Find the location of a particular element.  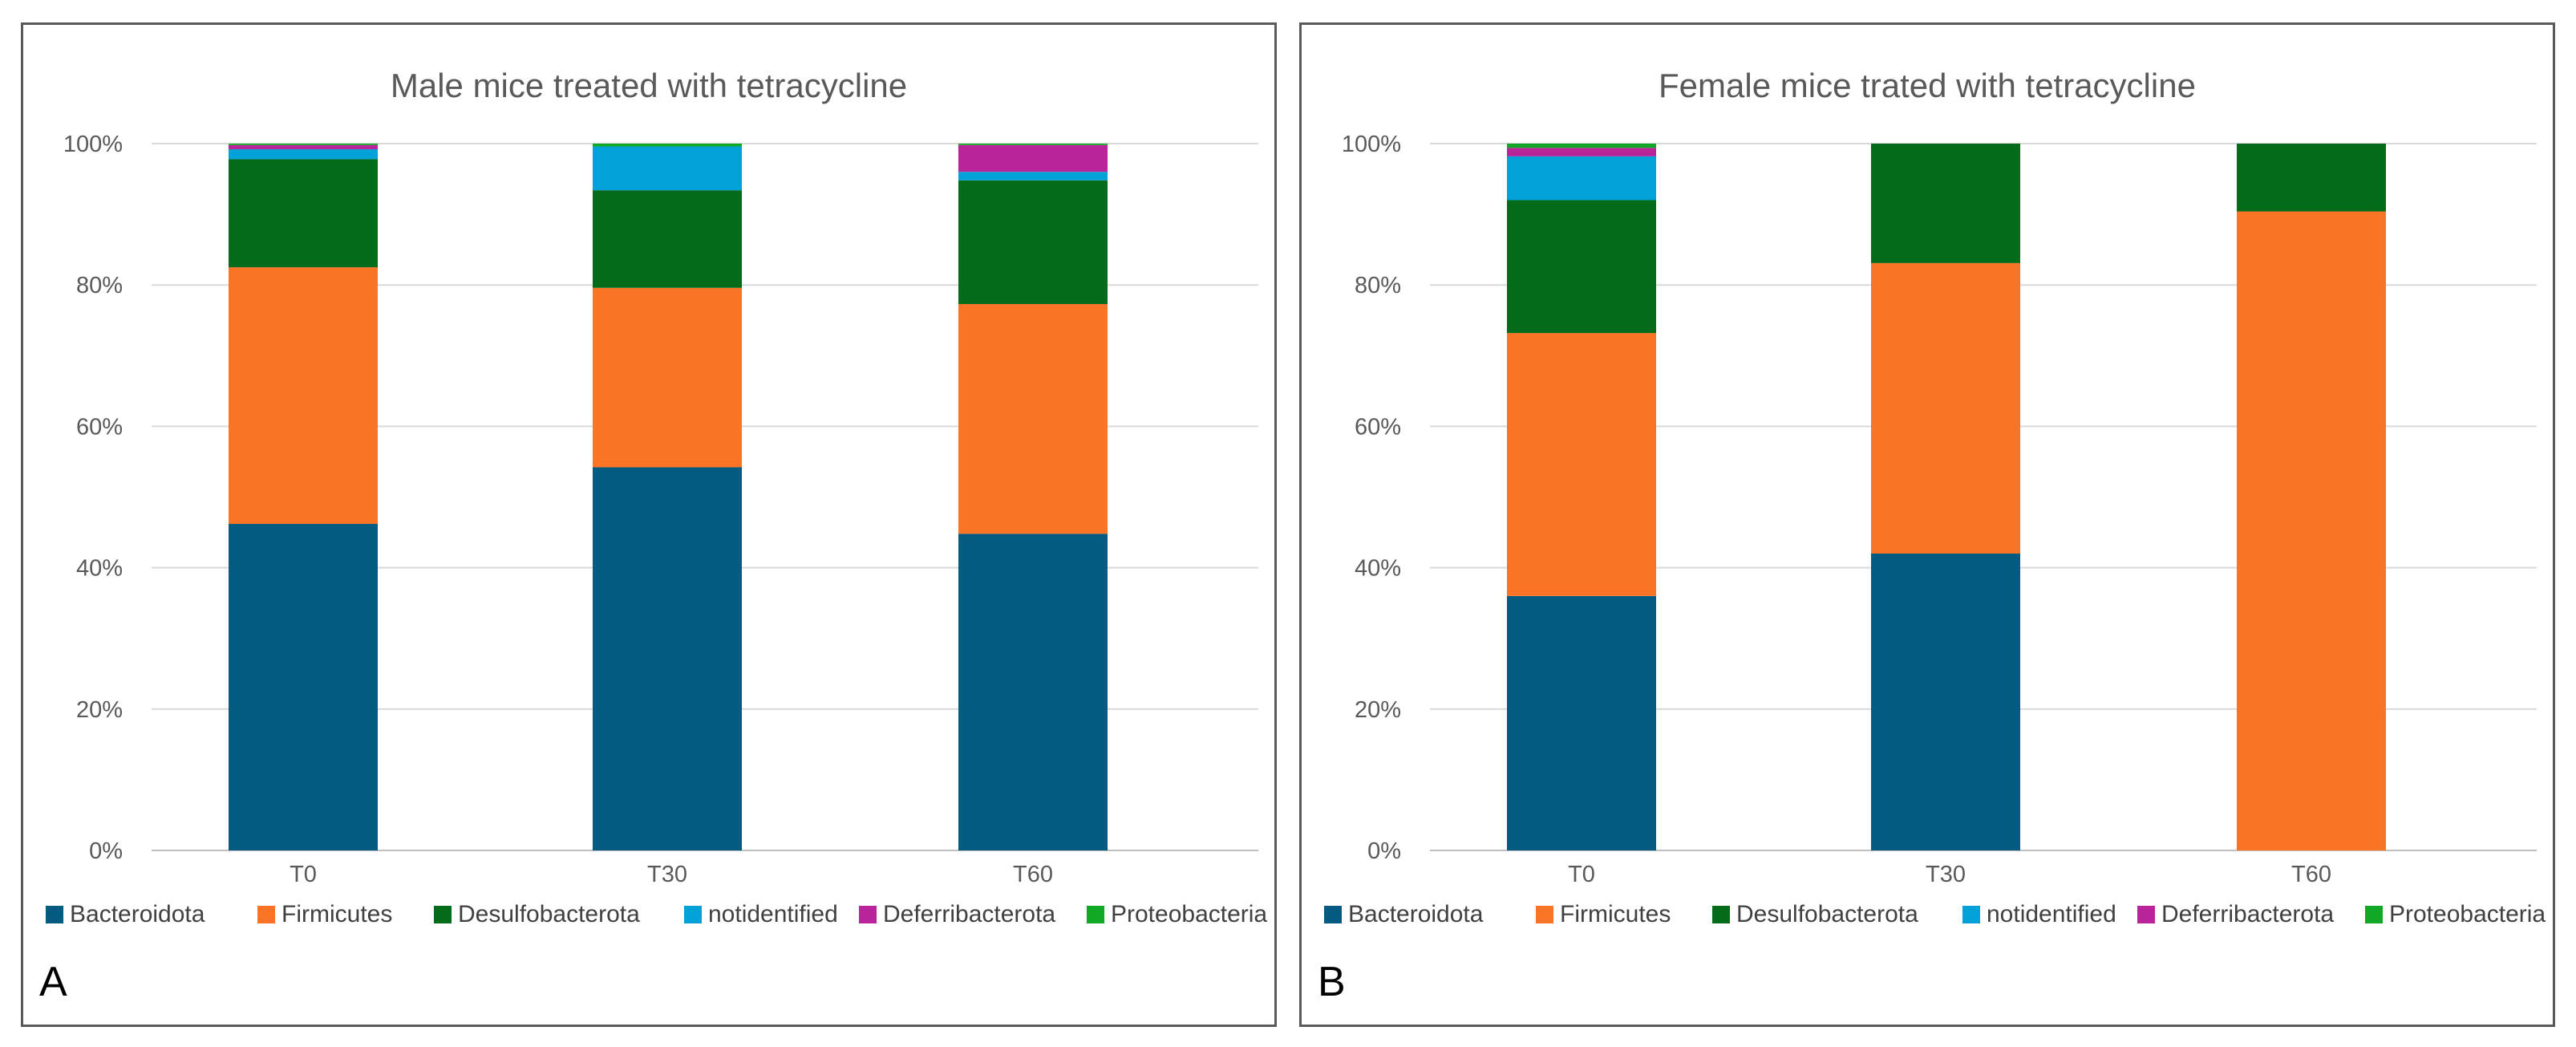

bar-segment-notidentified-t30 is located at coordinates (667, 168).